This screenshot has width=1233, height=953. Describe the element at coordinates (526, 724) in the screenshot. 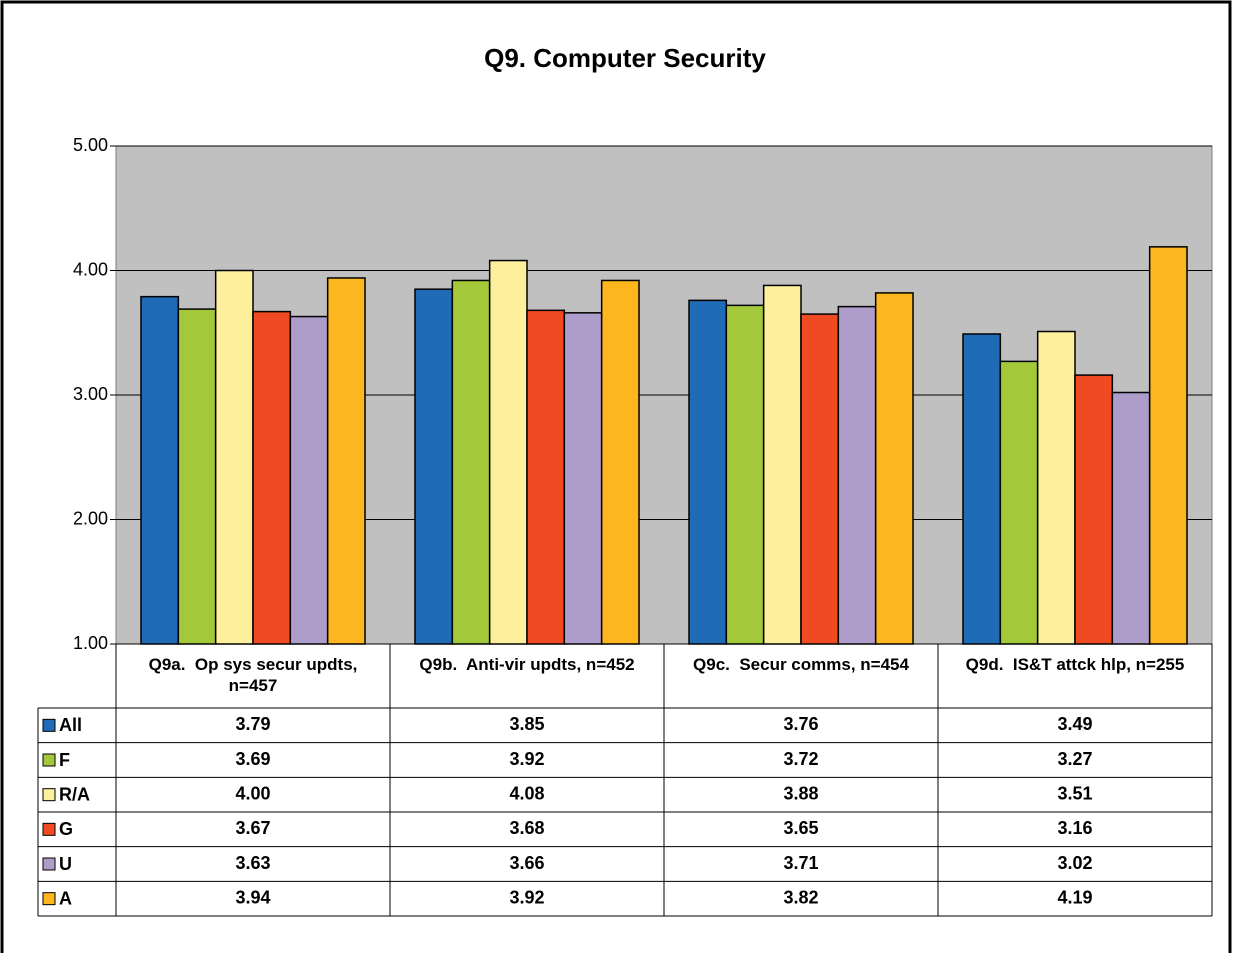

I see `data-label: 3.85` at that location.